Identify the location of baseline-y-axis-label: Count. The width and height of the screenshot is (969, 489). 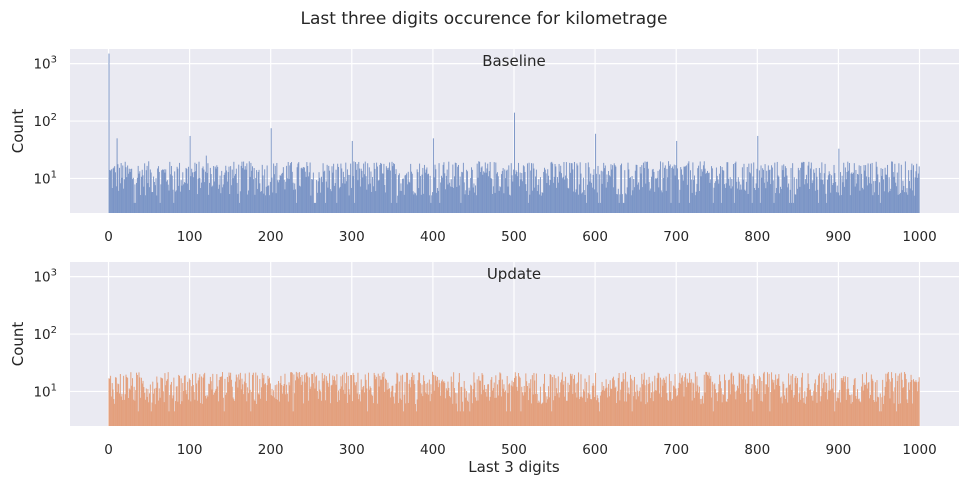
(18, 131).